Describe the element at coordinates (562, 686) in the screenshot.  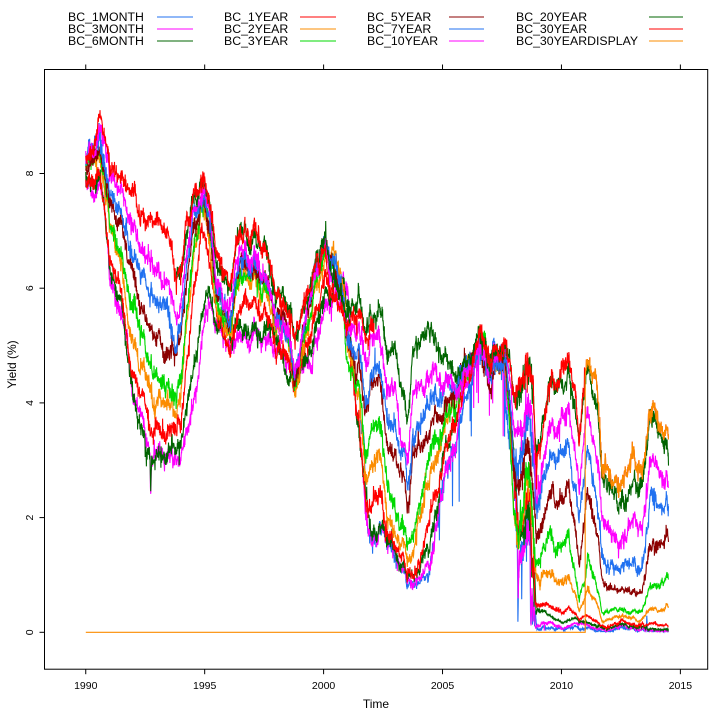
I see `svg-text: 2010` at that location.